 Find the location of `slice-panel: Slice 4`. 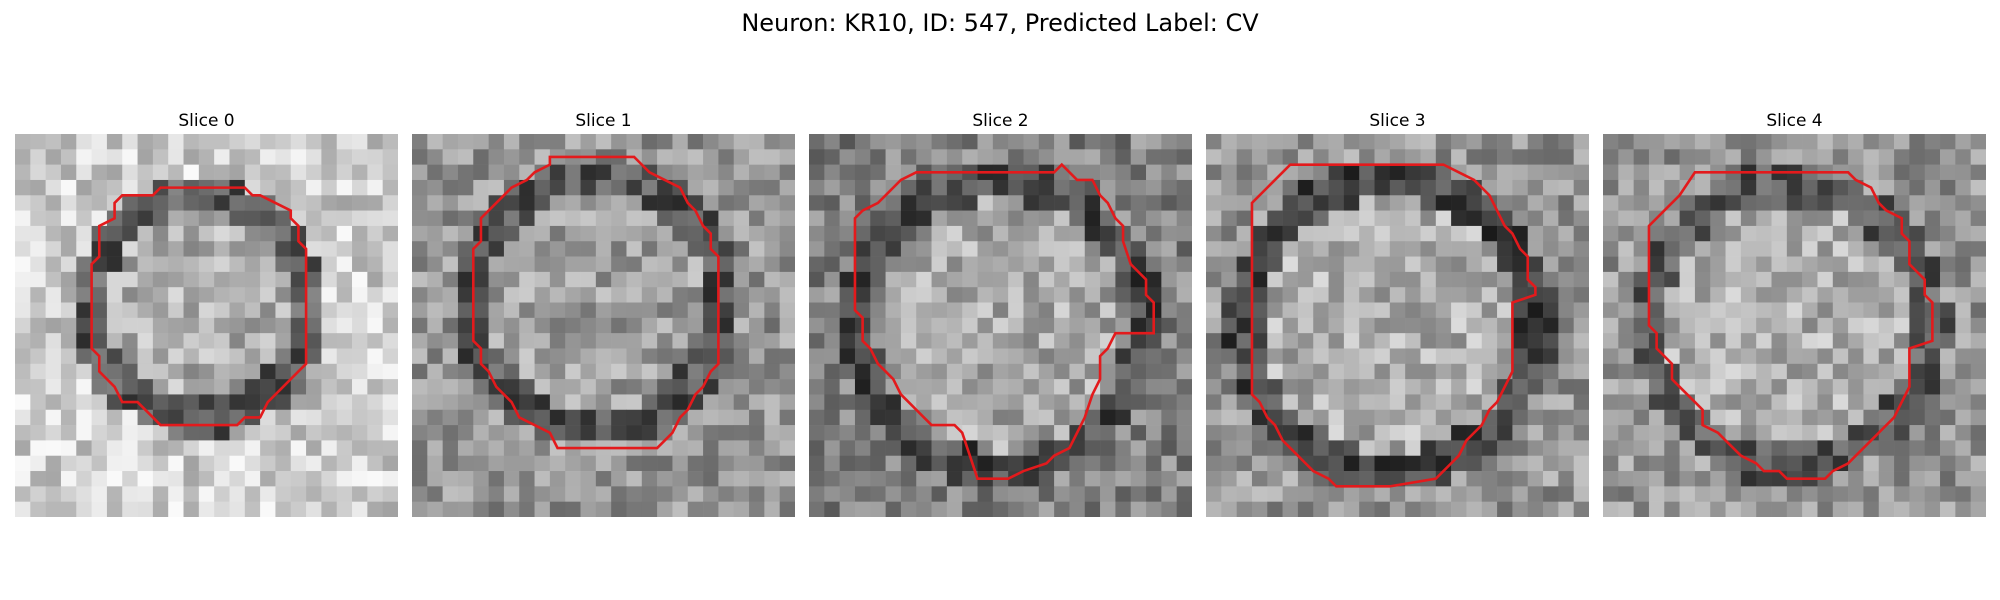

slice-panel: Slice 4 is located at coordinates (1794, 312).